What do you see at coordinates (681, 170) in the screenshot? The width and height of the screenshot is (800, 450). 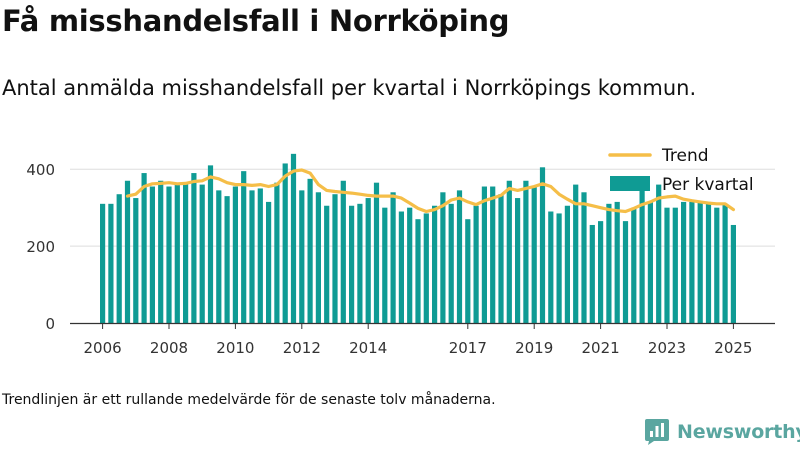 I see `legend: Trend Per kvartal` at bounding box center [681, 170].